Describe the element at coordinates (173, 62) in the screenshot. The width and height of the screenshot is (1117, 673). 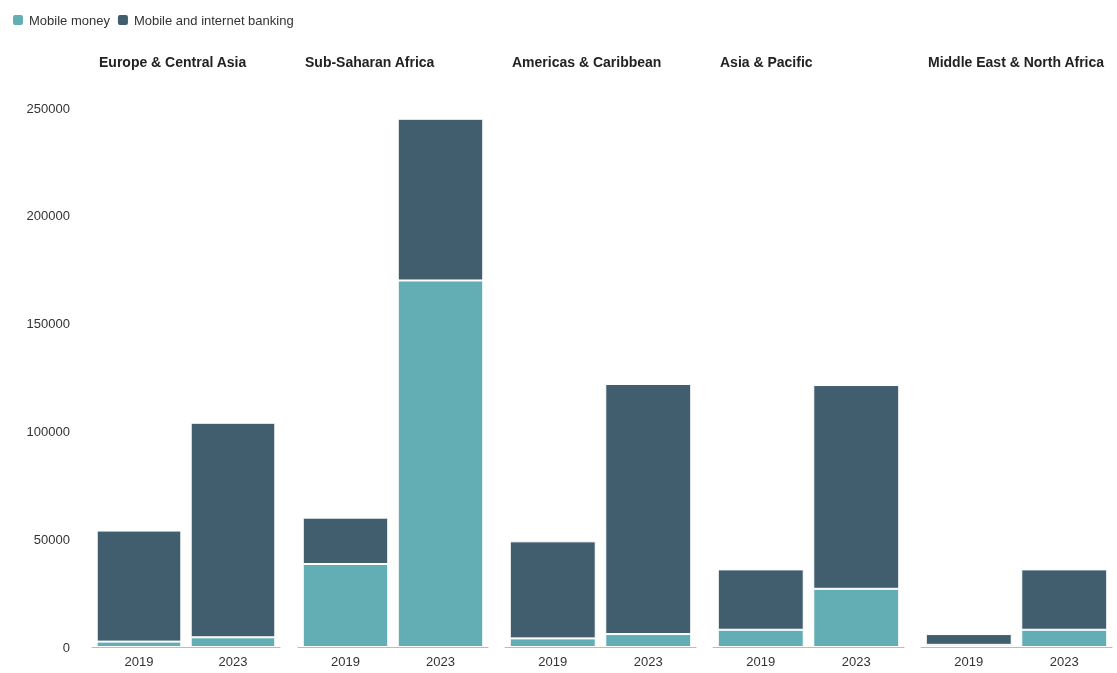
I see `chart-title: Europe & Central Asia` at that location.